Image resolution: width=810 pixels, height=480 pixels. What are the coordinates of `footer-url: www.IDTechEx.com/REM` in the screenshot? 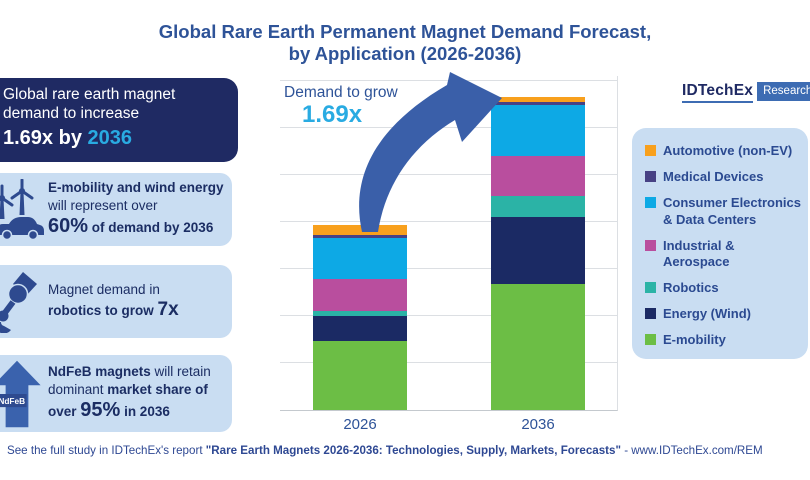 It's located at (697, 450).